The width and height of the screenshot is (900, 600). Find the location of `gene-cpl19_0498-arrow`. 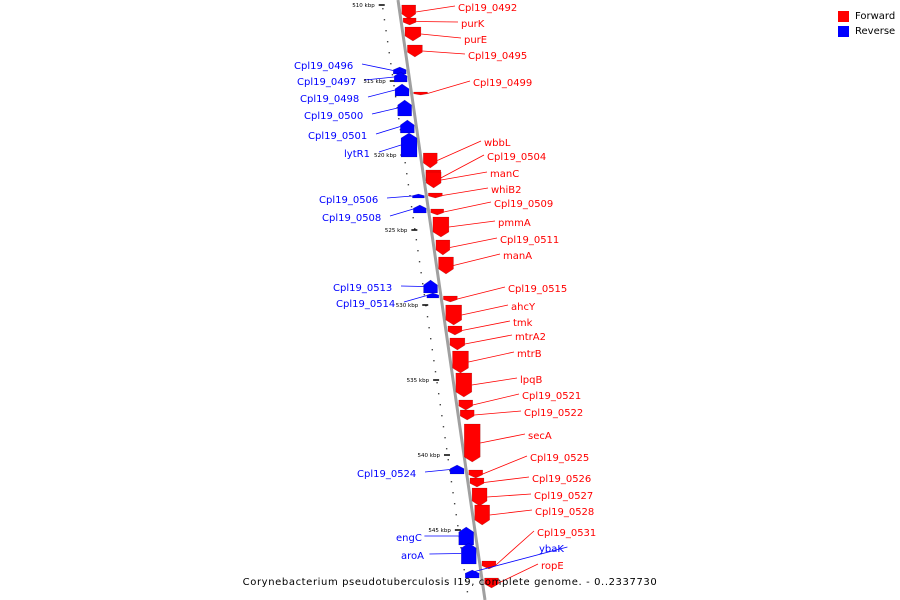

gene-cpl19_0498-arrow is located at coordinates (402, 90).